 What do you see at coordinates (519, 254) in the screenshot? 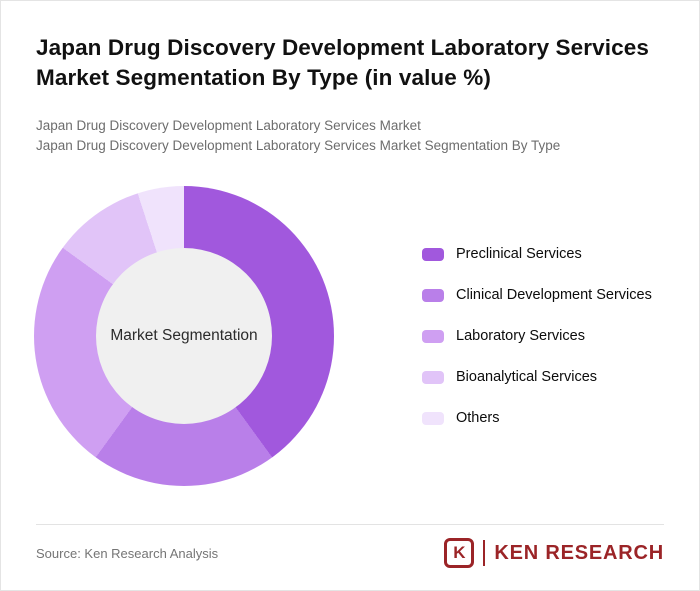
I see `legend-label: Preclinical Services` at bounding box center [519, 254].